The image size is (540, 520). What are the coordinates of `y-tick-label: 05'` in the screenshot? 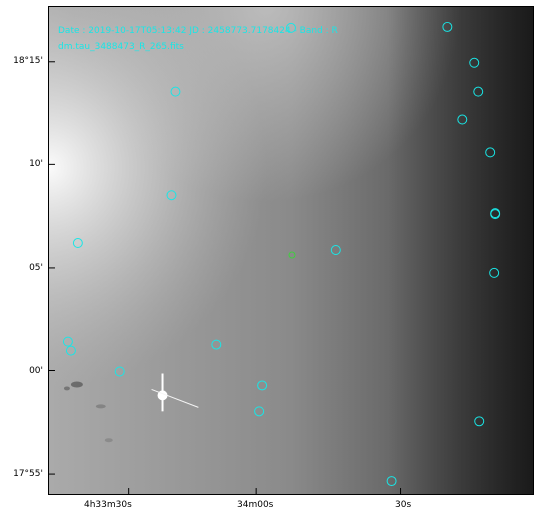 It's located at (36, 268).